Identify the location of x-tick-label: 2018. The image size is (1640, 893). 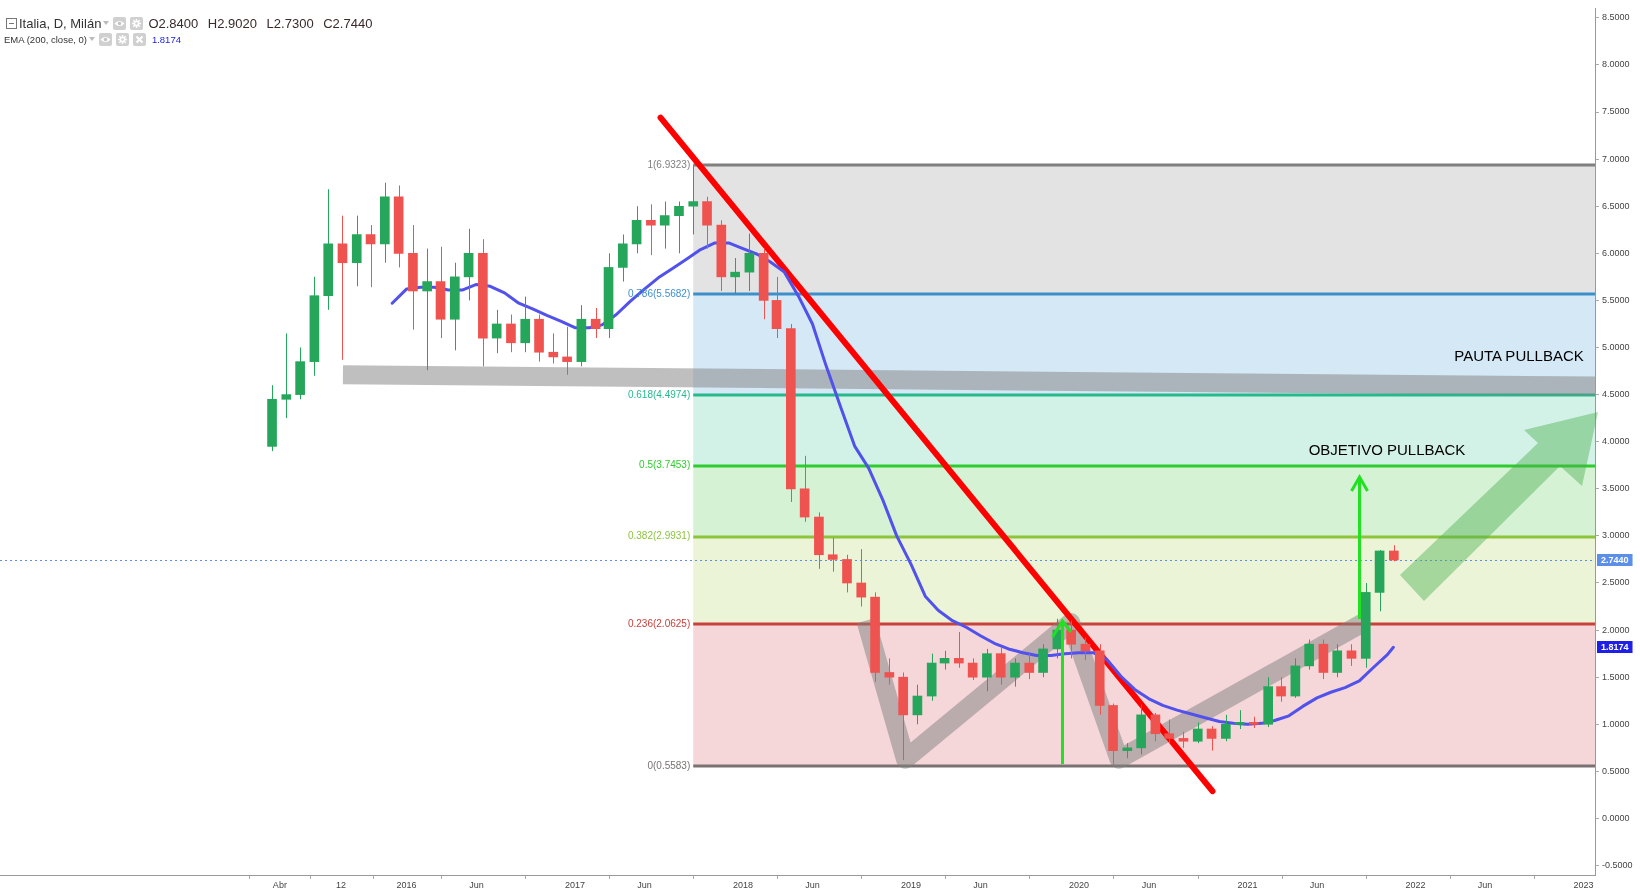
(742, 884).